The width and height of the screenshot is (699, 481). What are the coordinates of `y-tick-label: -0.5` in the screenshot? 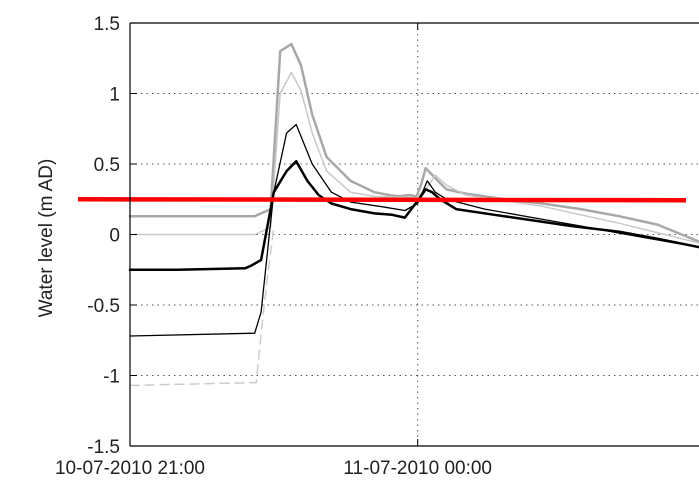 It's located at (103, 306).